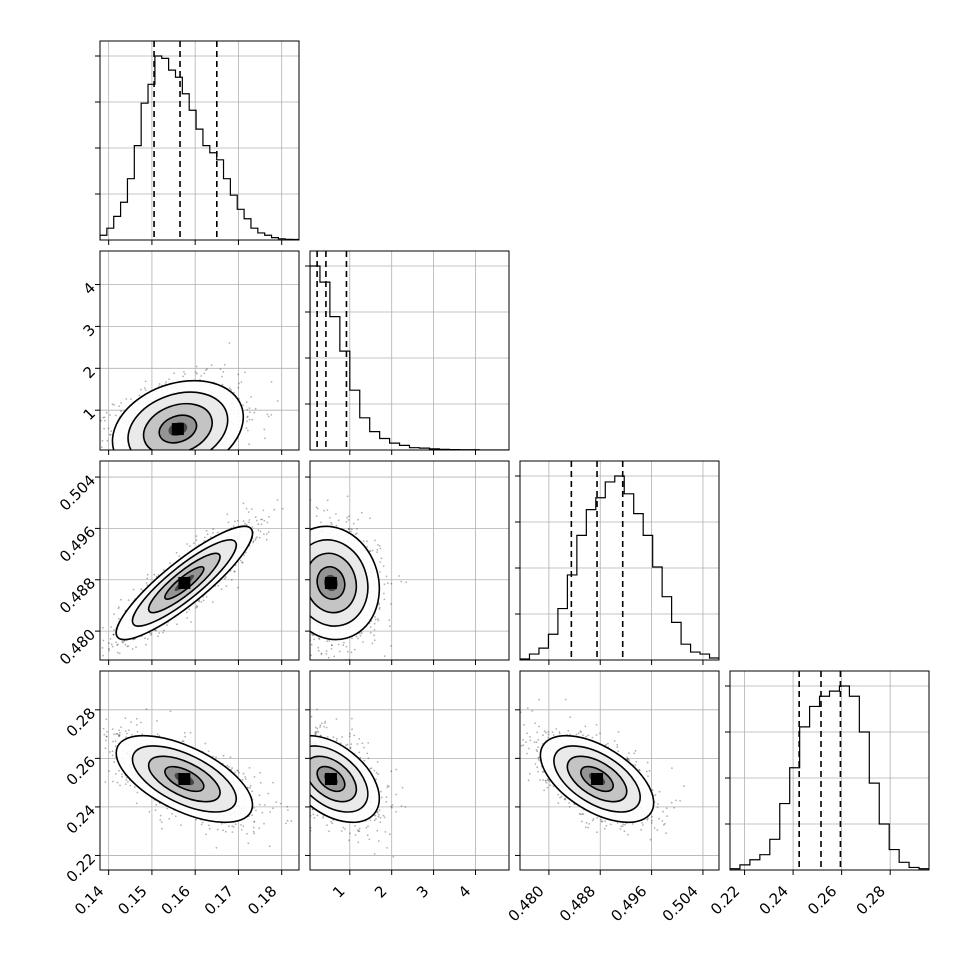 This screenshot has width=970, height=970. What do you see at coordinates (330, 582) in the screenshot?
I see `density-peak` at bounding box center [330, 582].